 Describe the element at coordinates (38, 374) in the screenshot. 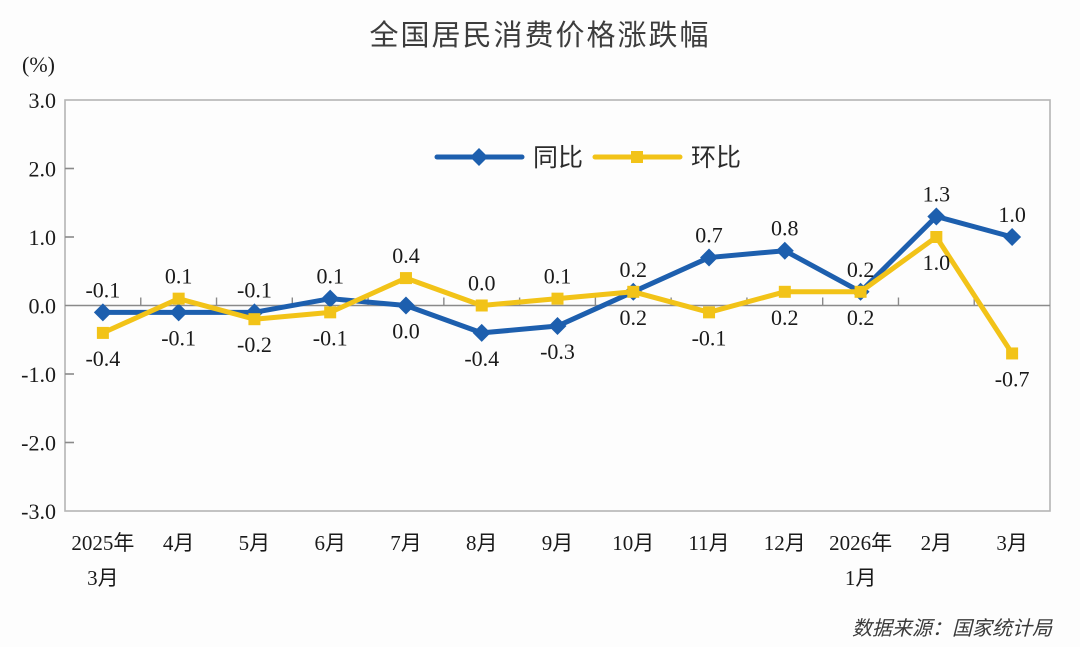

I see `y-tick-label: -1.0` at that location.